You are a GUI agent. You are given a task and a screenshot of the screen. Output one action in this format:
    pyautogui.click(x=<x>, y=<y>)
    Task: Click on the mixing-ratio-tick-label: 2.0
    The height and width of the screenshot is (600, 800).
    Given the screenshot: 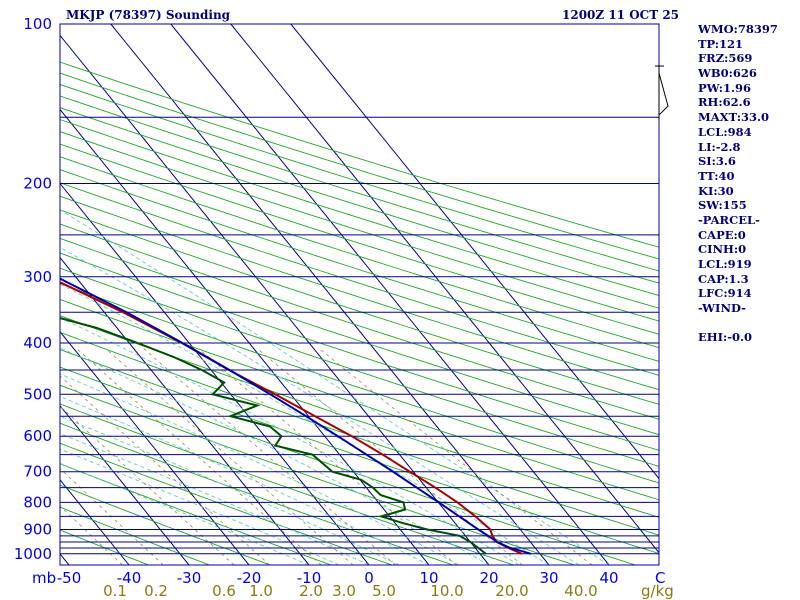 What is the action you would take?
    pyautogui.click(x=311, y=591)
    